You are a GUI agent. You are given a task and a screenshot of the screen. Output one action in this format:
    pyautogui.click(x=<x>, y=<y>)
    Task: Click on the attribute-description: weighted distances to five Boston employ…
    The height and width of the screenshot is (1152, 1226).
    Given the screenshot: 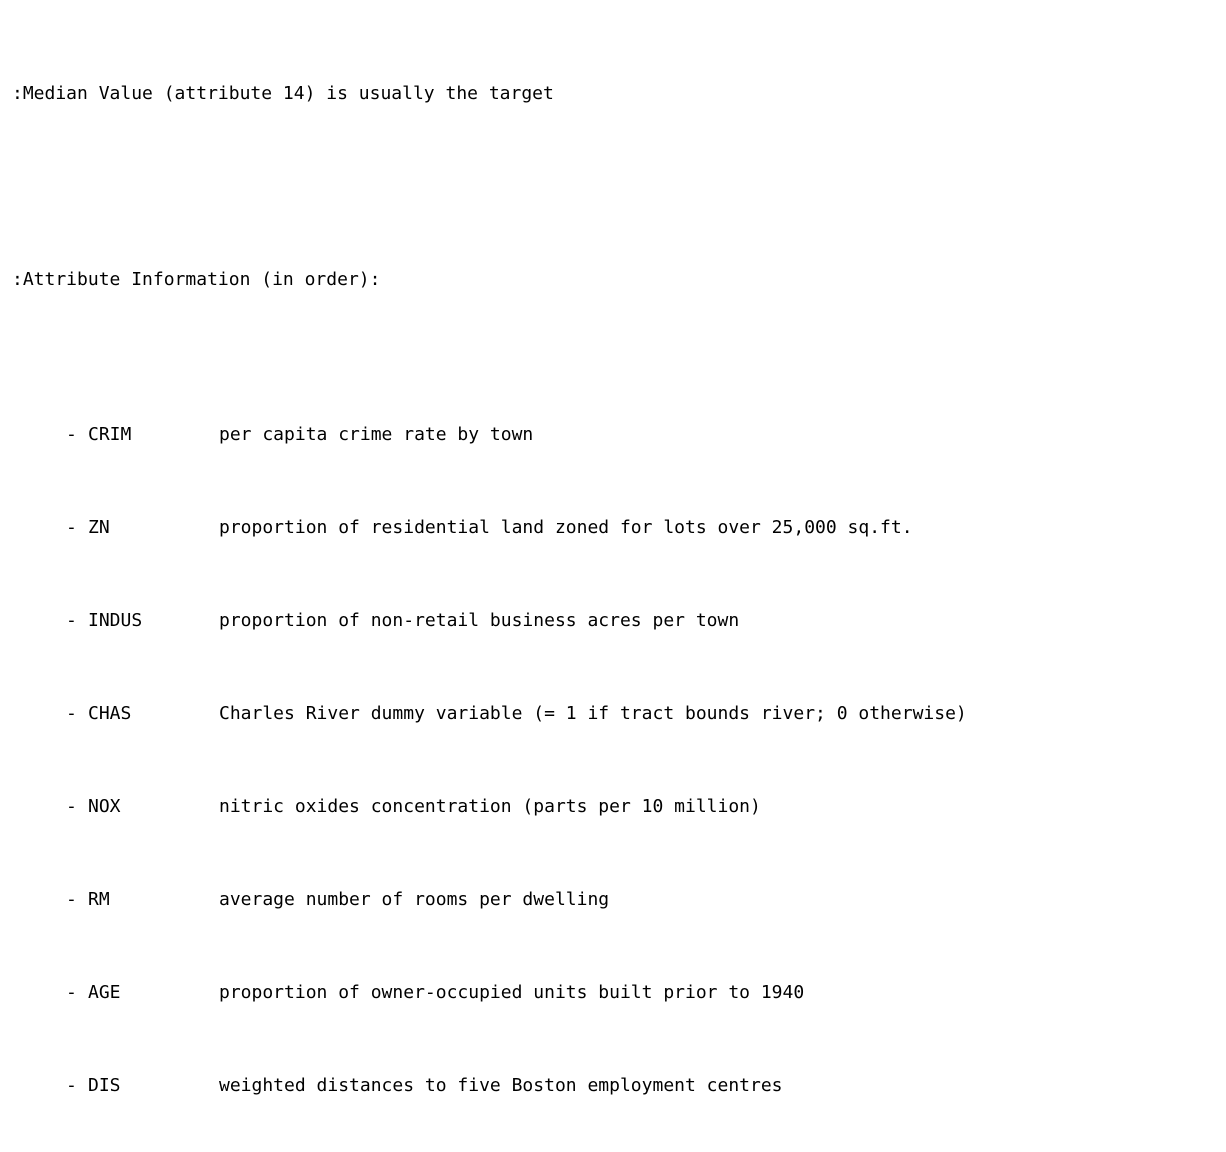 What is the action you would take?
    pyautogui.click(x=501, y=1085)
    